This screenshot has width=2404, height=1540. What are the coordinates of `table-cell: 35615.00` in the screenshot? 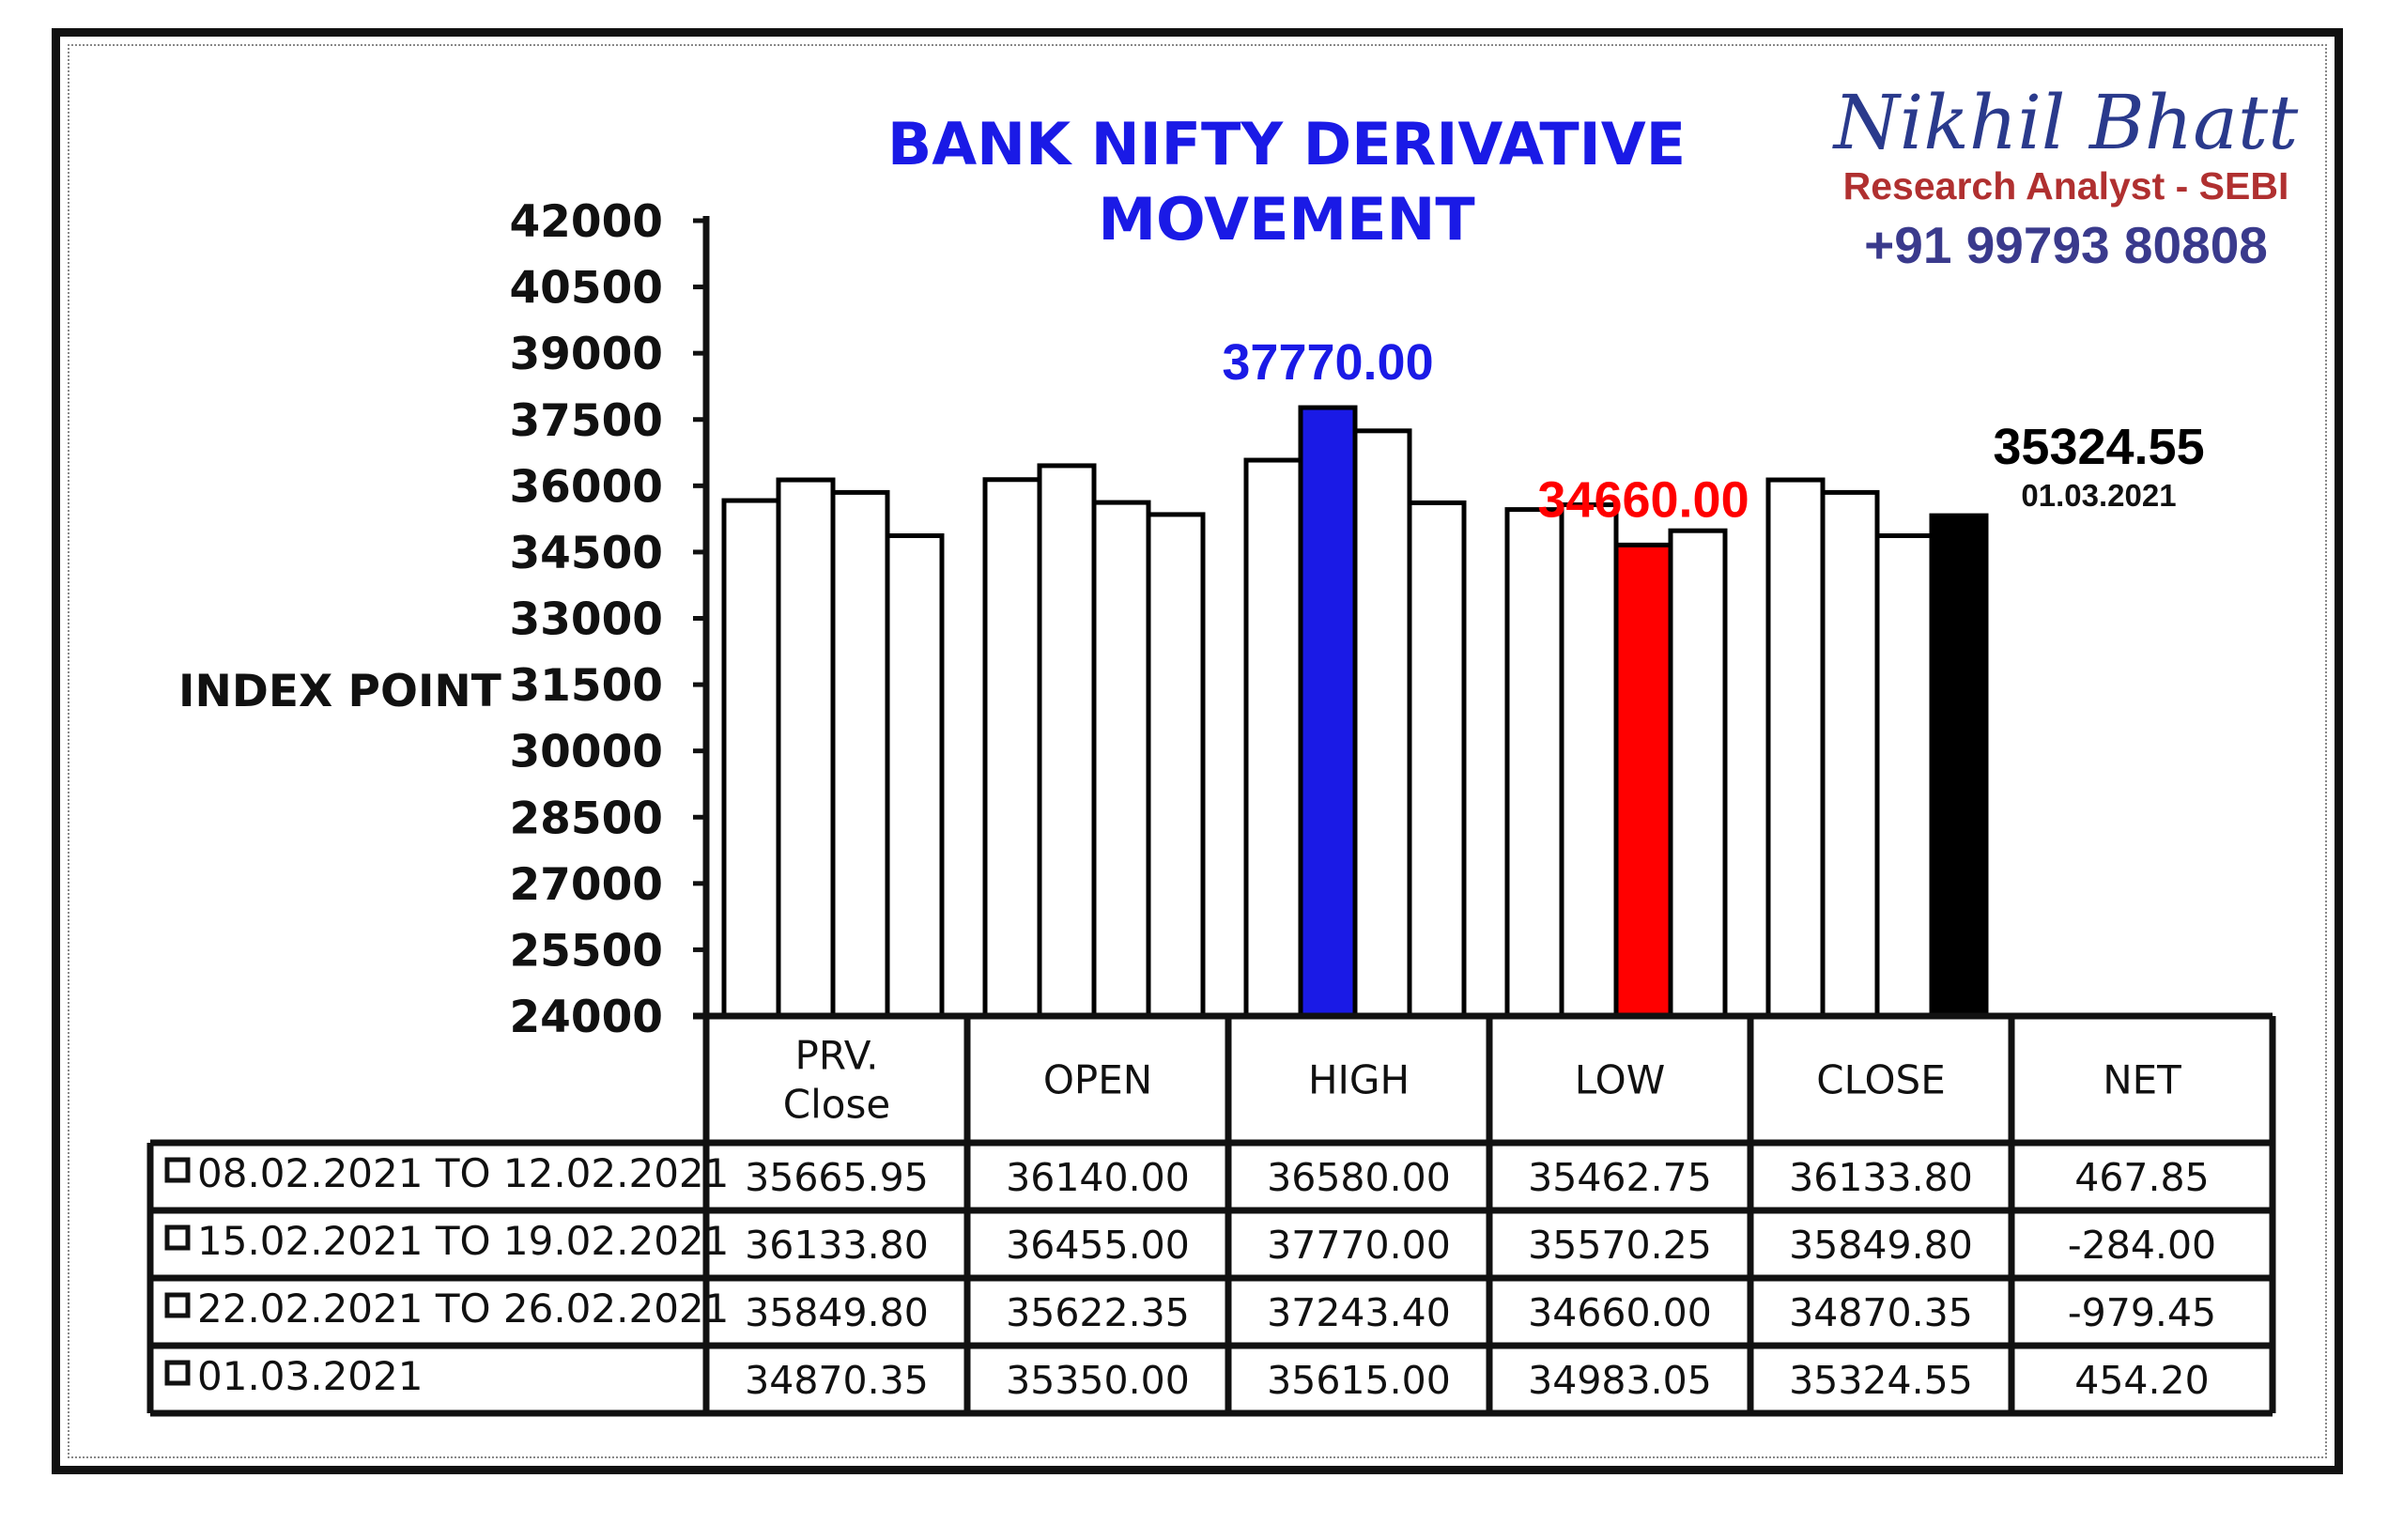 It's located at (1359, 1380).